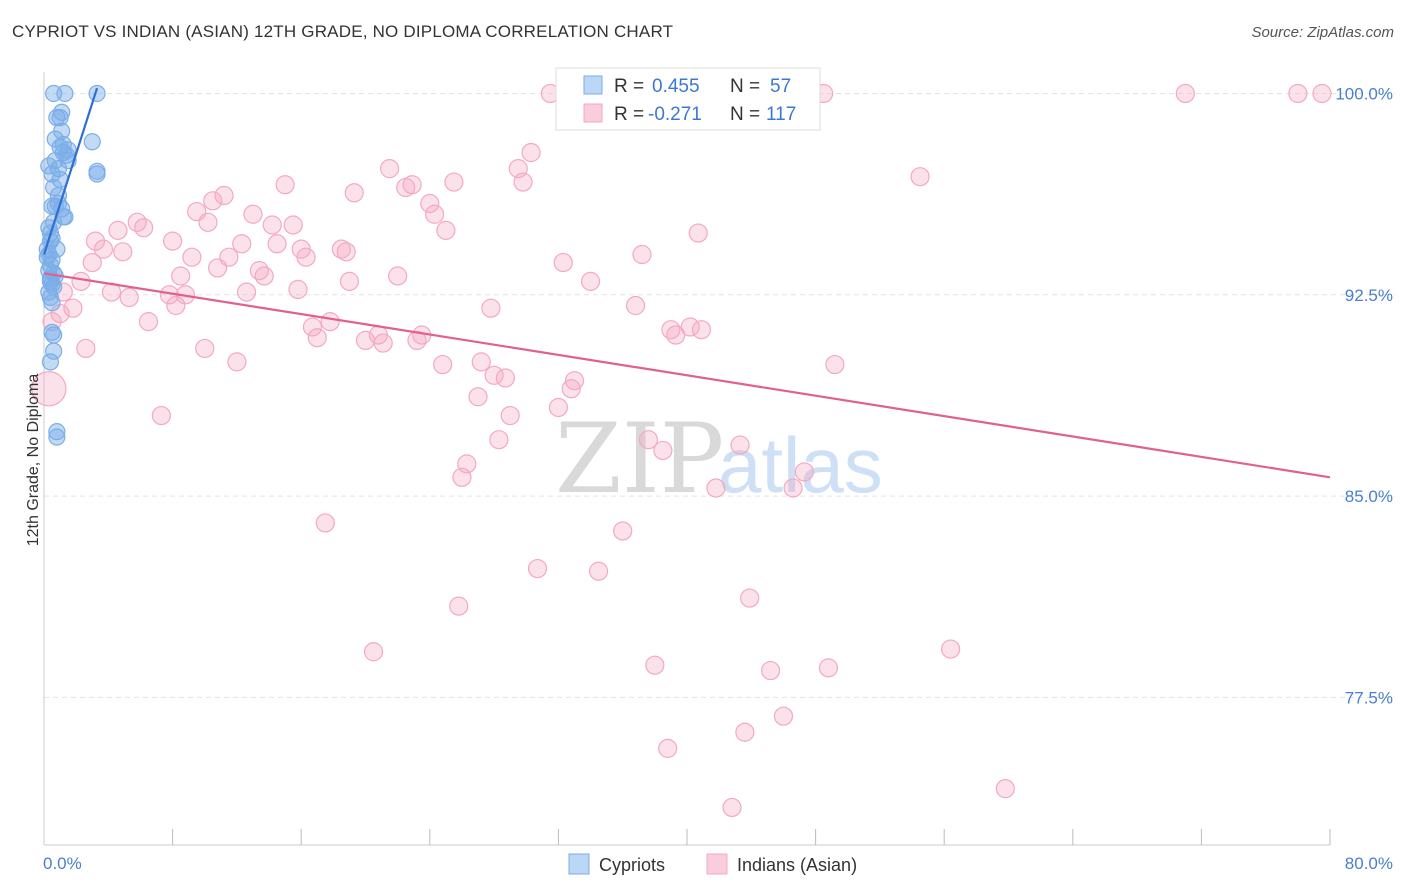  I want to click on bottom-legend-swatch-cypriots, so click(579, 864).